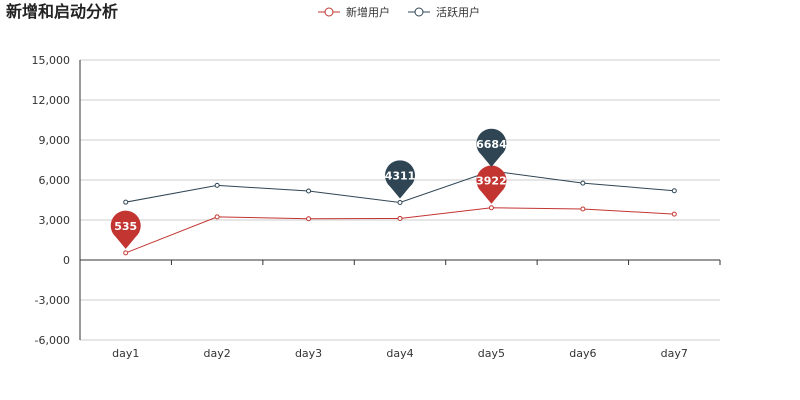  Describe the element at coordinates (55, 180) in the screenshot. I see `y-tick-label: 6,000` at that location.